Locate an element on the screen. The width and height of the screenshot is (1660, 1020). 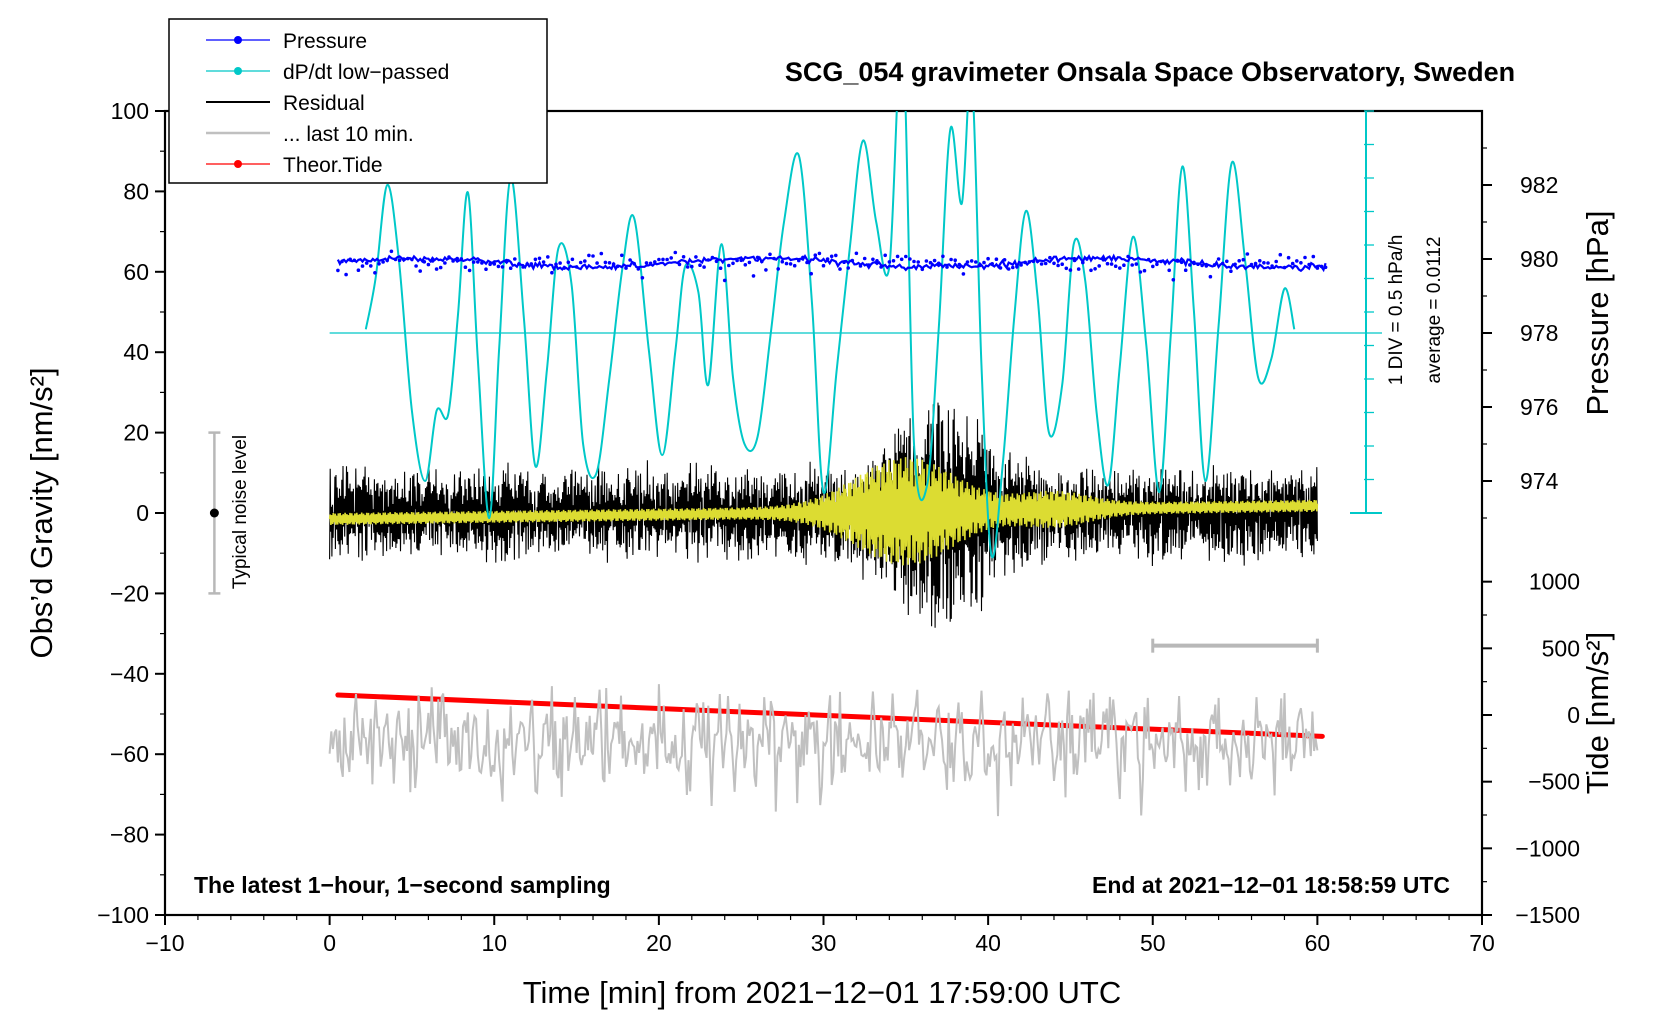
tide-tick-label: −1500 is located at coordinates (1547, 915).